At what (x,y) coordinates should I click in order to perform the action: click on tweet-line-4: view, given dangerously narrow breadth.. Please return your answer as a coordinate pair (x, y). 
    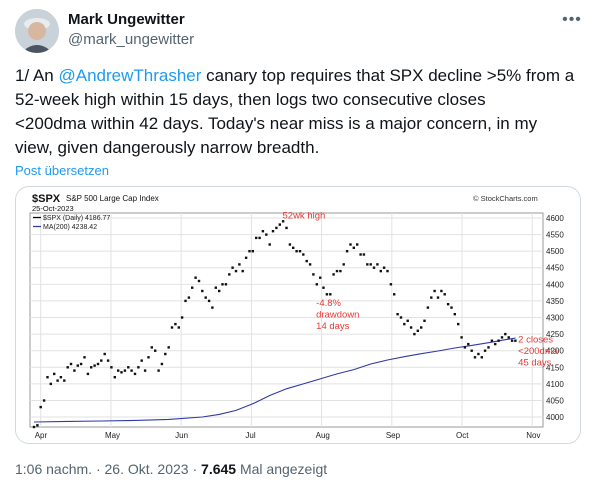
    Looking at the image, I should click on (167, 147).